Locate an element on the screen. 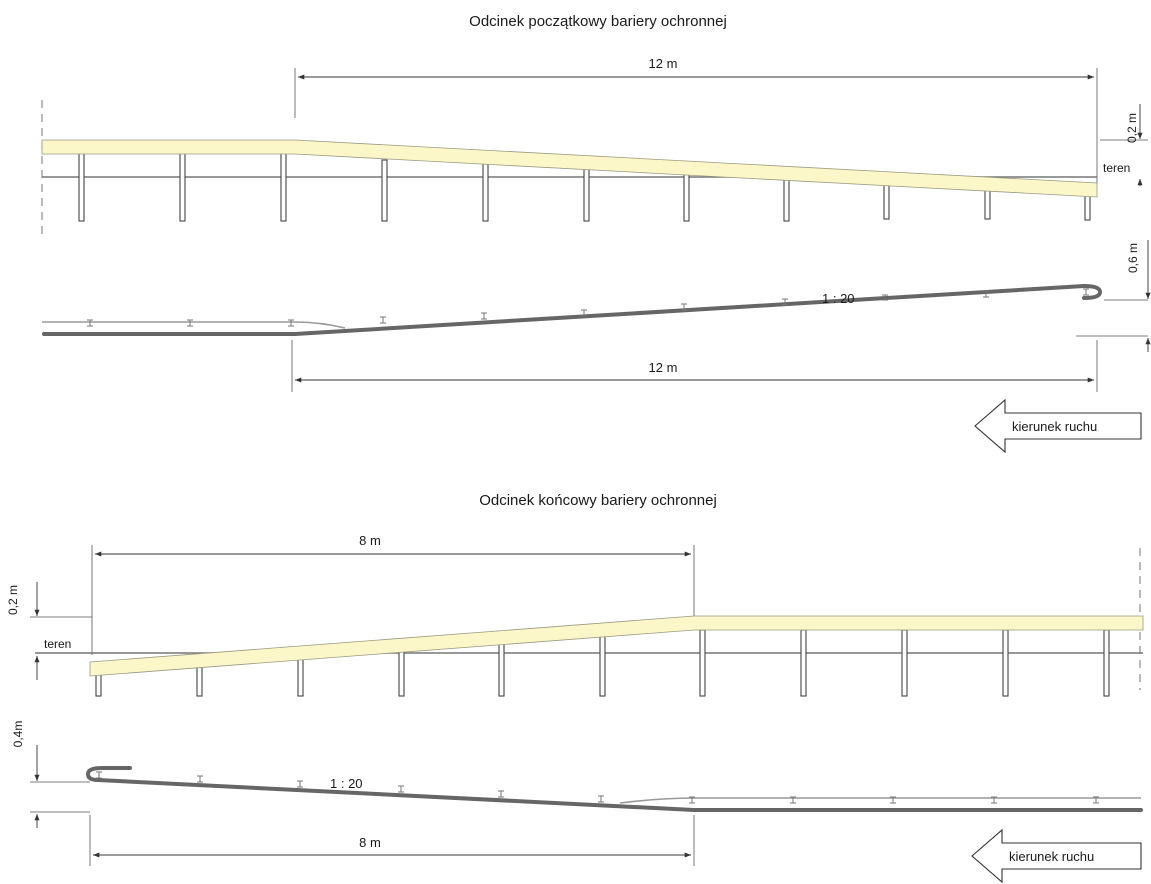 This screenshot has height=884, width=1151. top-direction-label: kierunek ruchu is located at coordinates (1054, 426).